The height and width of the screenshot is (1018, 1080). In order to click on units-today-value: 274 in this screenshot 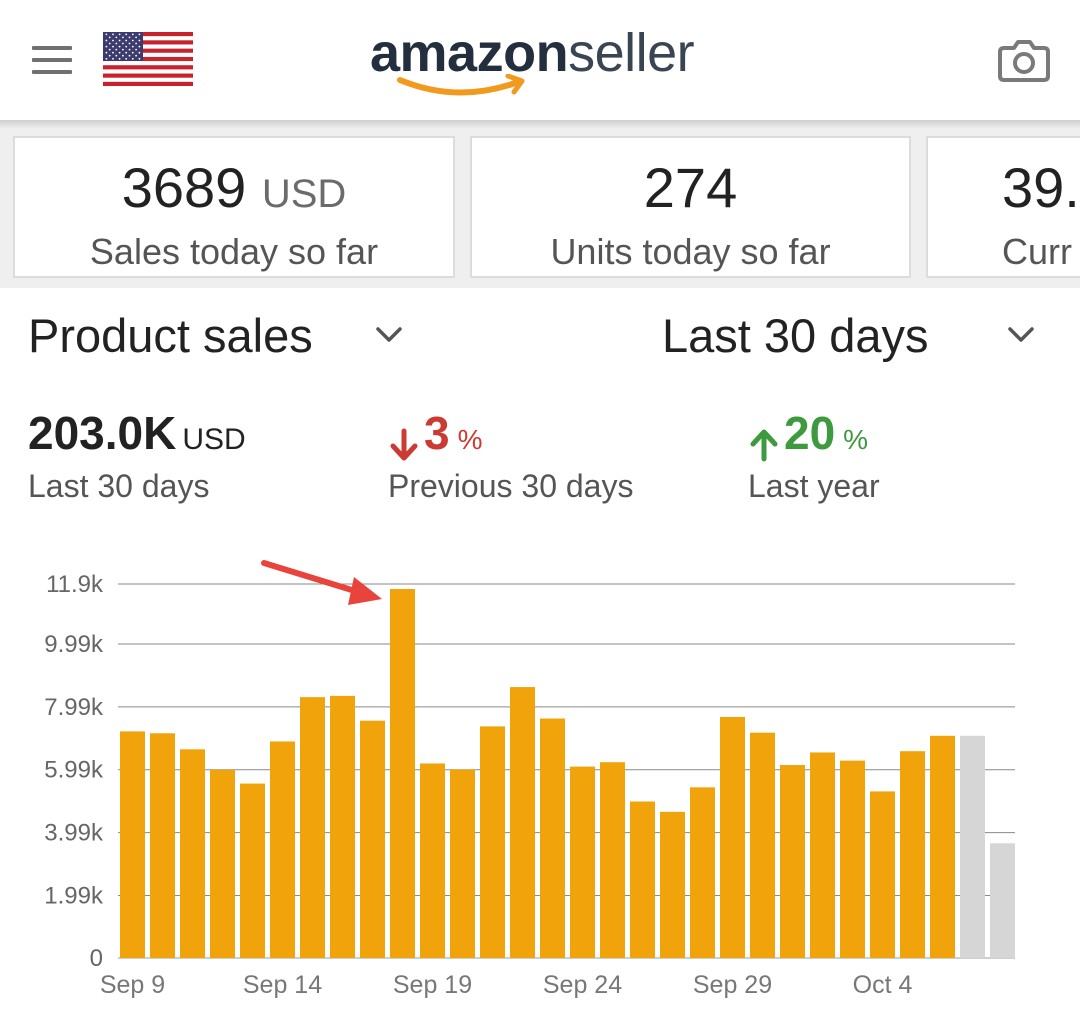, I will do `click(690, 187)`.